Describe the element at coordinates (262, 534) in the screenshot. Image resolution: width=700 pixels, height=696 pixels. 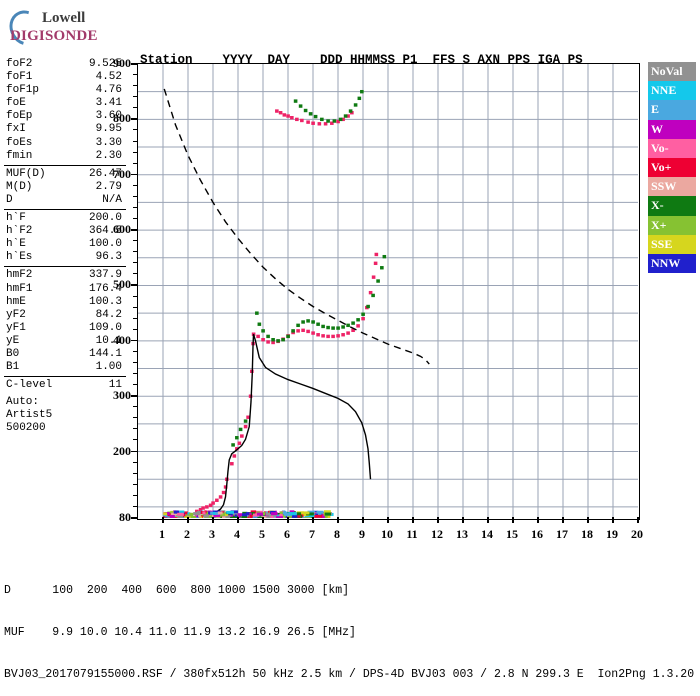
I see `x-axis-tick-5: 5` at that location.